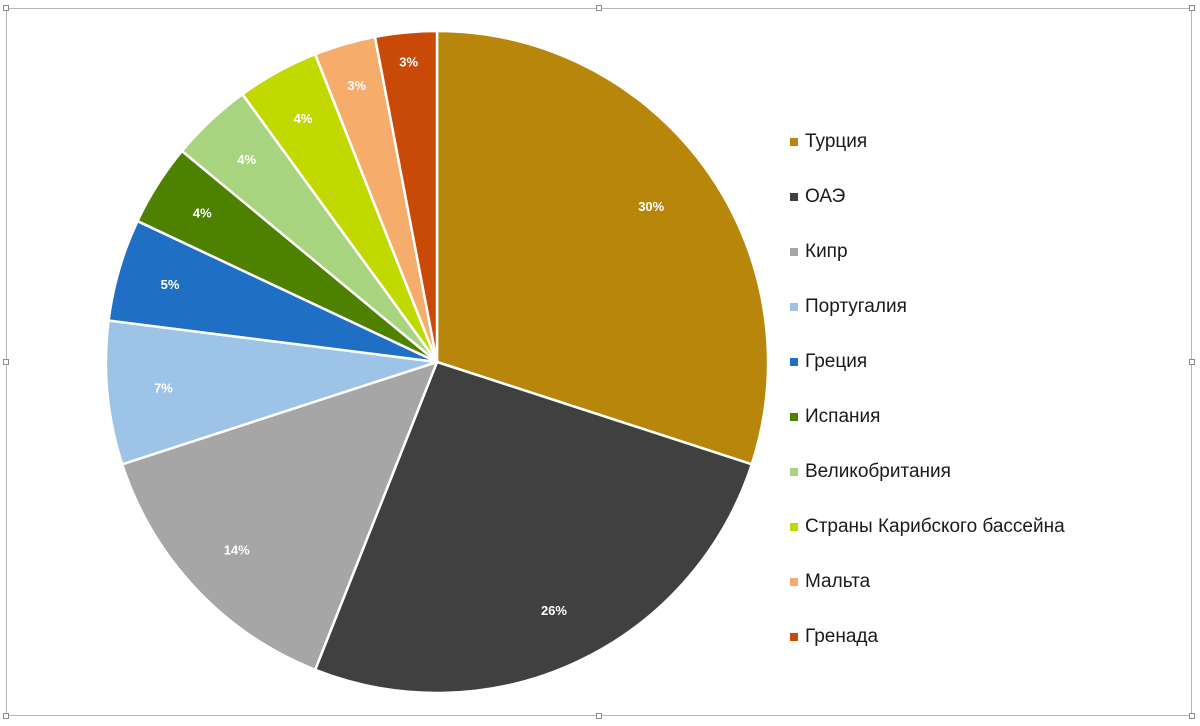 This screenshot has height=726, width=1200. What do you see at coordinates (237, 550) in the screenshot?
I see `data-label-3: 14%` at bounding box center [237, 550].